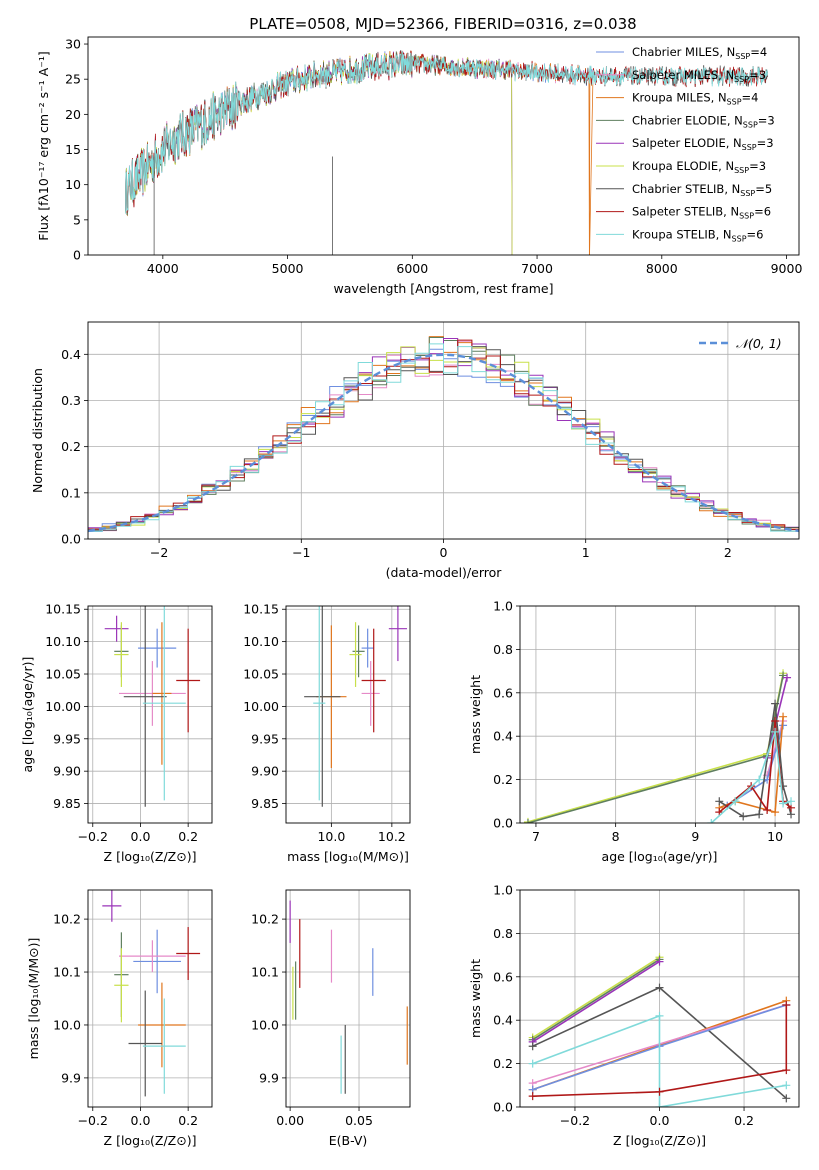 The height and width of the screenshot is (1170, 819). Describe the element at coordinates (288, 268) in the screenshot. I see `tick-label-x: 5000` at that location.